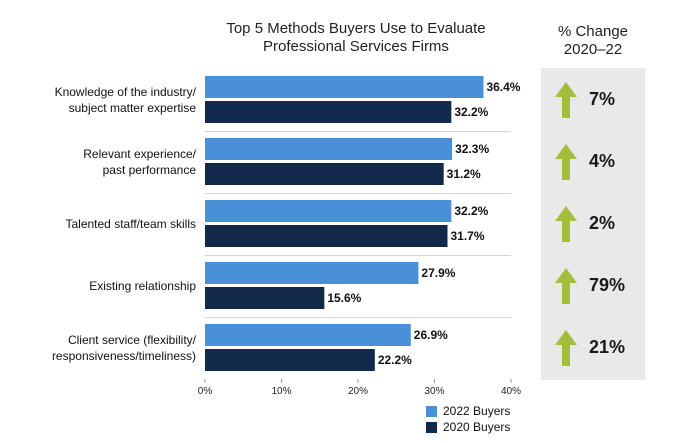 The image size is (681, 443). Describe the element at coordinates (130, 223) in the screenshot. I see `category-label-line: Talented staff/team skills` at that location.